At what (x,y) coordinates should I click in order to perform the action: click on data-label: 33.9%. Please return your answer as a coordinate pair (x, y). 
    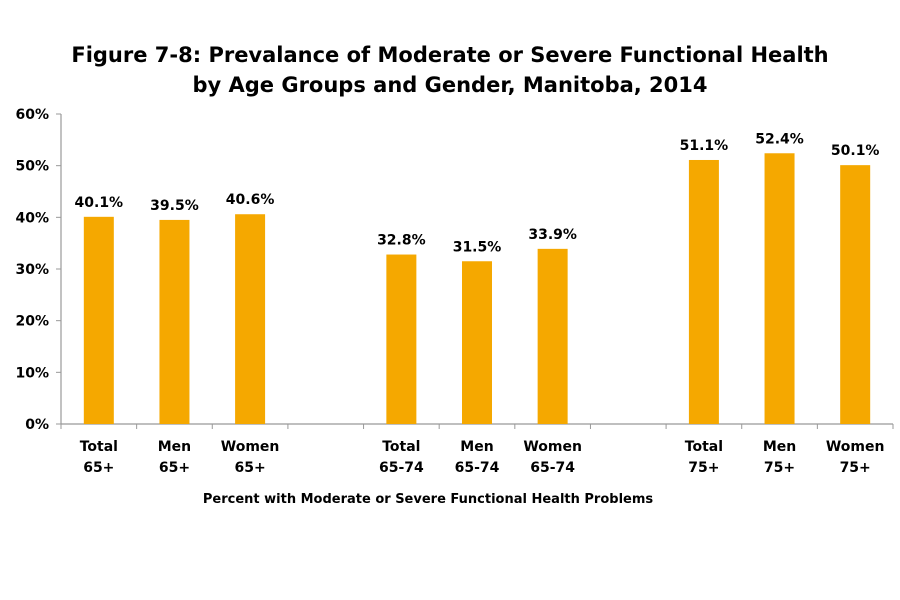
    Looking at the image, I should click on (552, 235).